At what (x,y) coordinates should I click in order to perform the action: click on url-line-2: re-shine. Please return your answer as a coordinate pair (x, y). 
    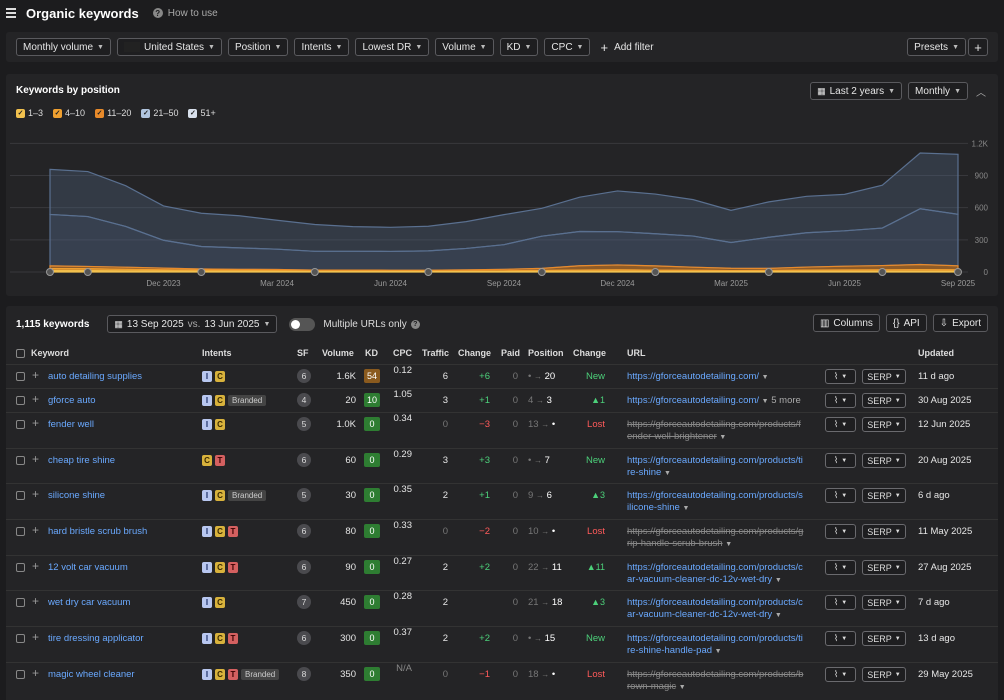
    Looking at the image, I should click on (644, 472).